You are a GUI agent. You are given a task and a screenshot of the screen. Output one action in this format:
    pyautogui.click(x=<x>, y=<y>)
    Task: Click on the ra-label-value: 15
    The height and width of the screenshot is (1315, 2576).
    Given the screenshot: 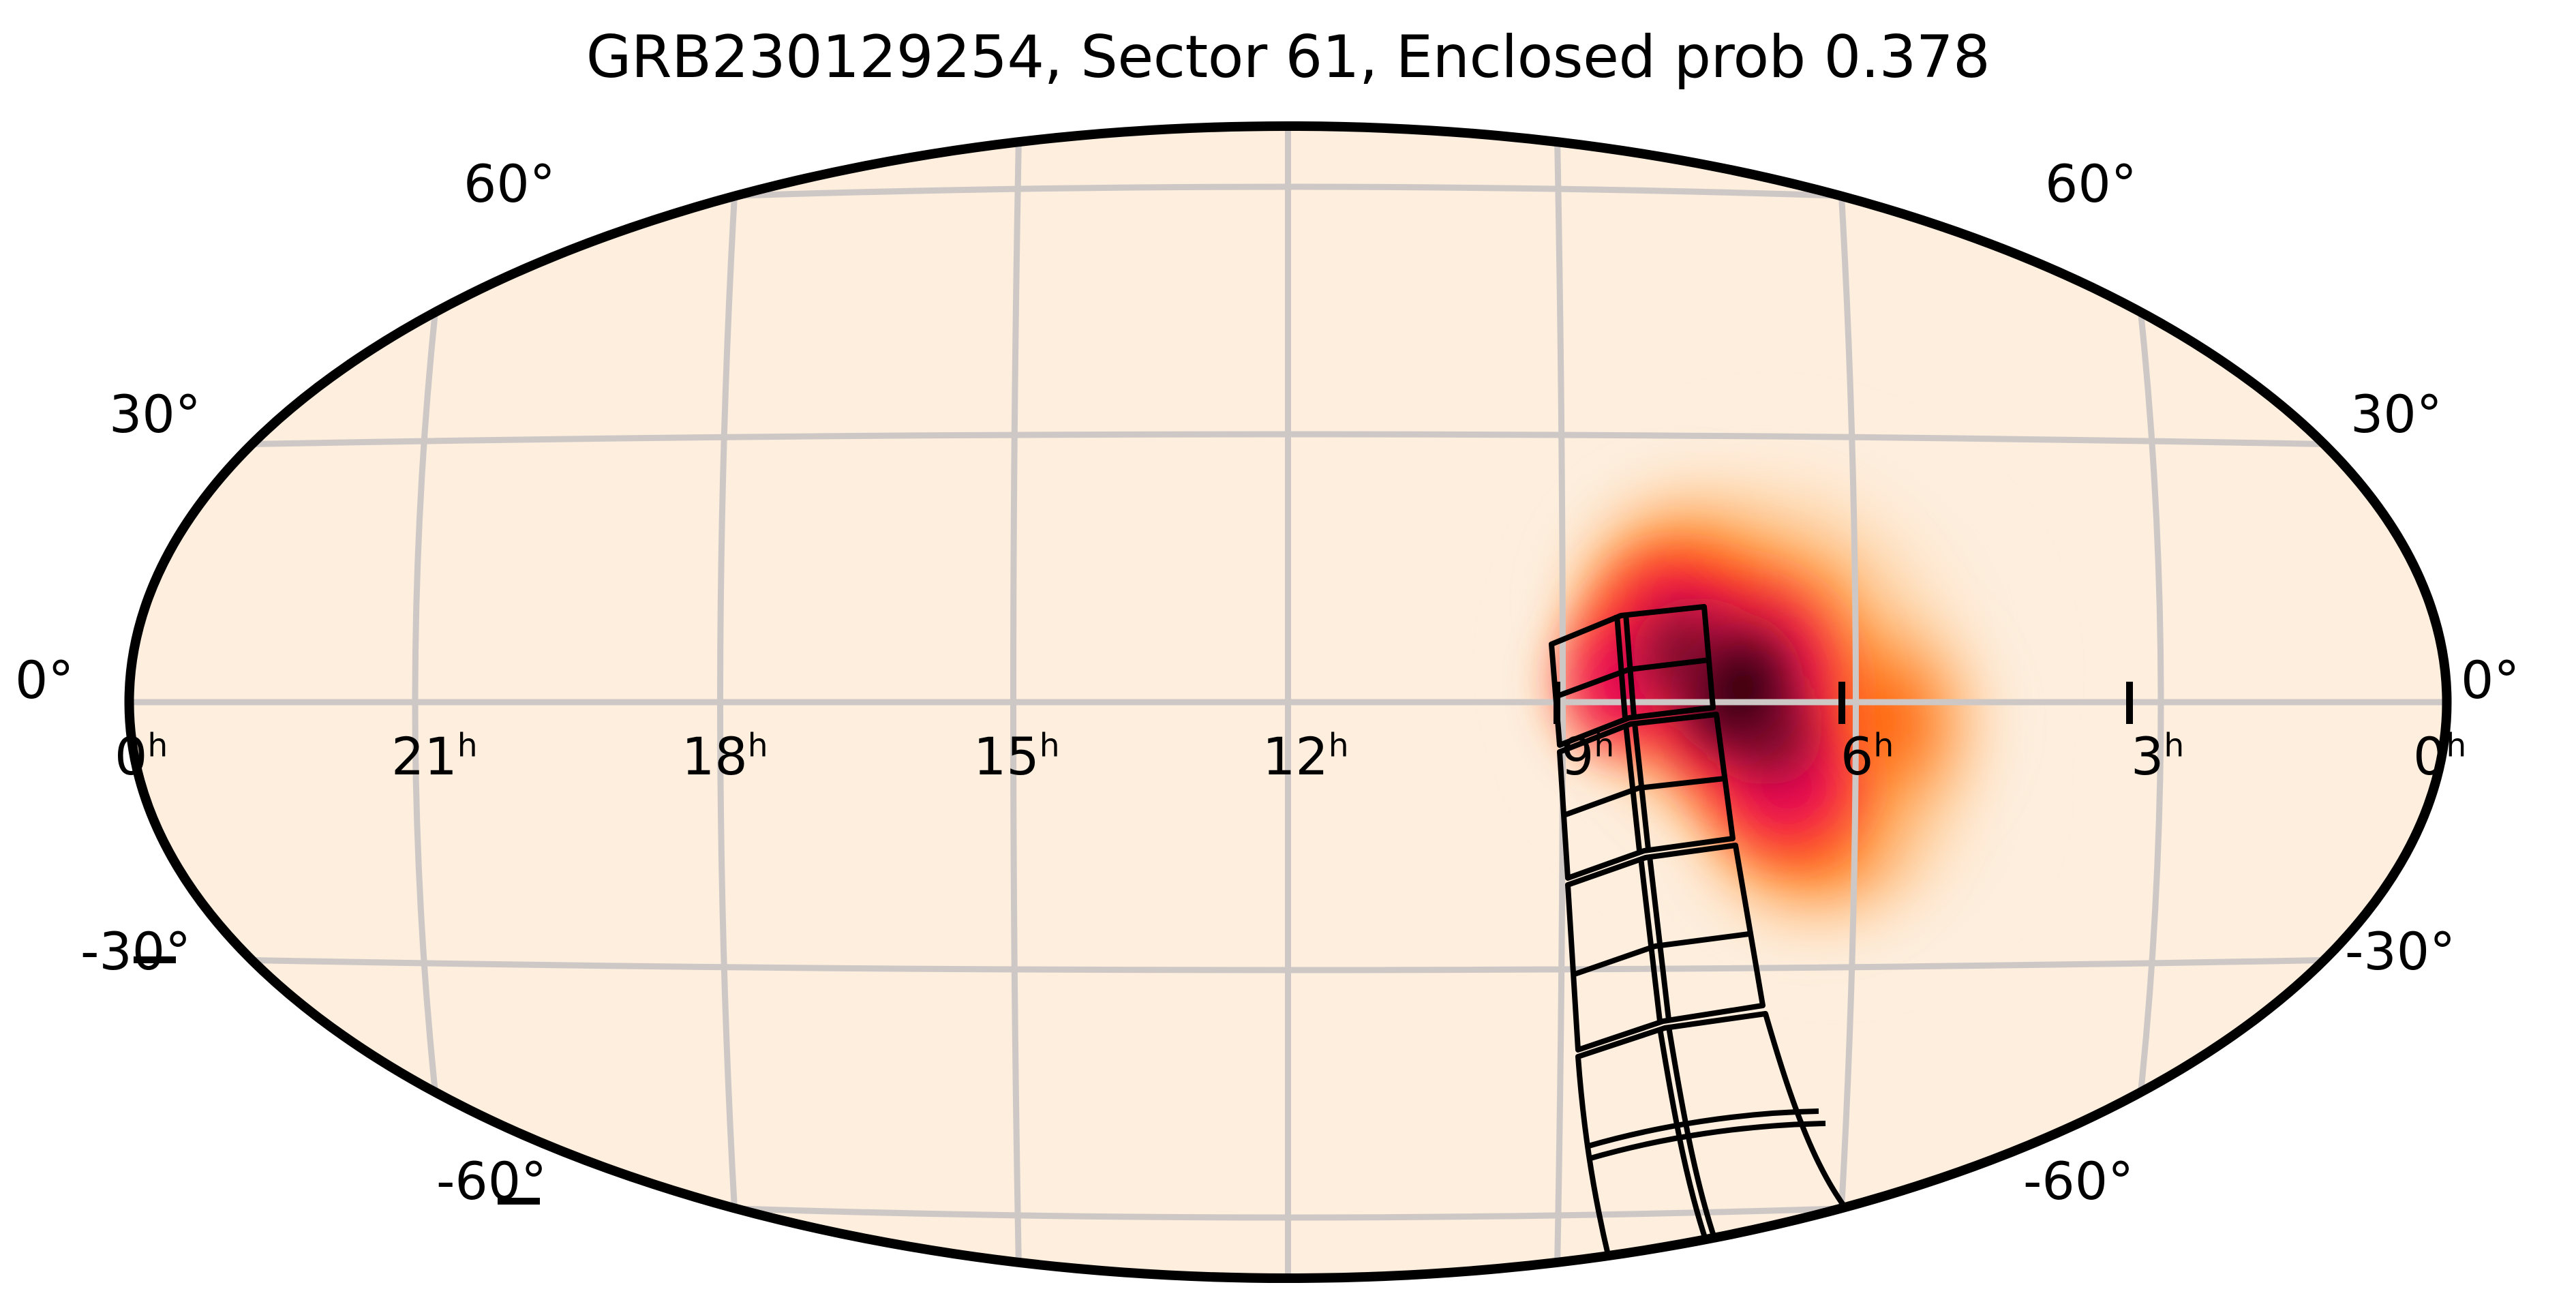 What is the action you would take?
    pyautogui.click(x=1007, y=756)
    